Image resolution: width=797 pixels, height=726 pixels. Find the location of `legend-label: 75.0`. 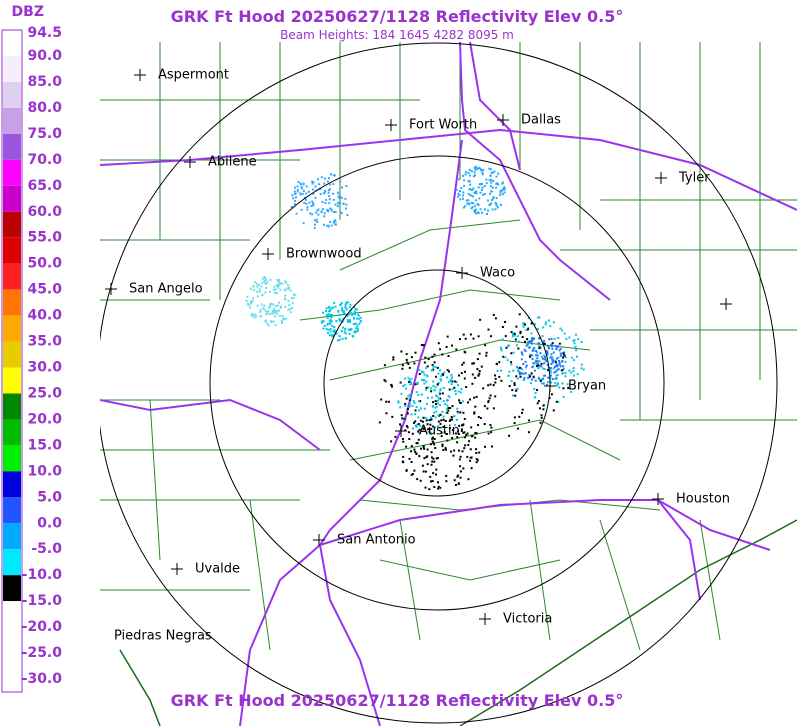

legend-label: 75.0 is located at coordinates (44, 134).